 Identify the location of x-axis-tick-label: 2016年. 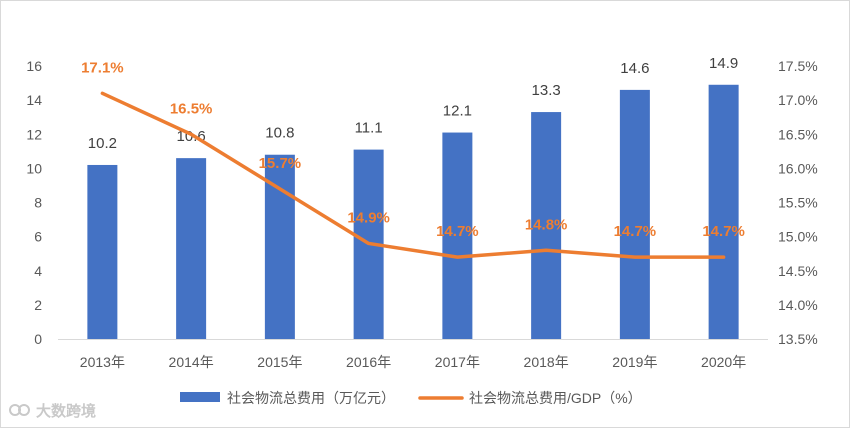
(368, 362).